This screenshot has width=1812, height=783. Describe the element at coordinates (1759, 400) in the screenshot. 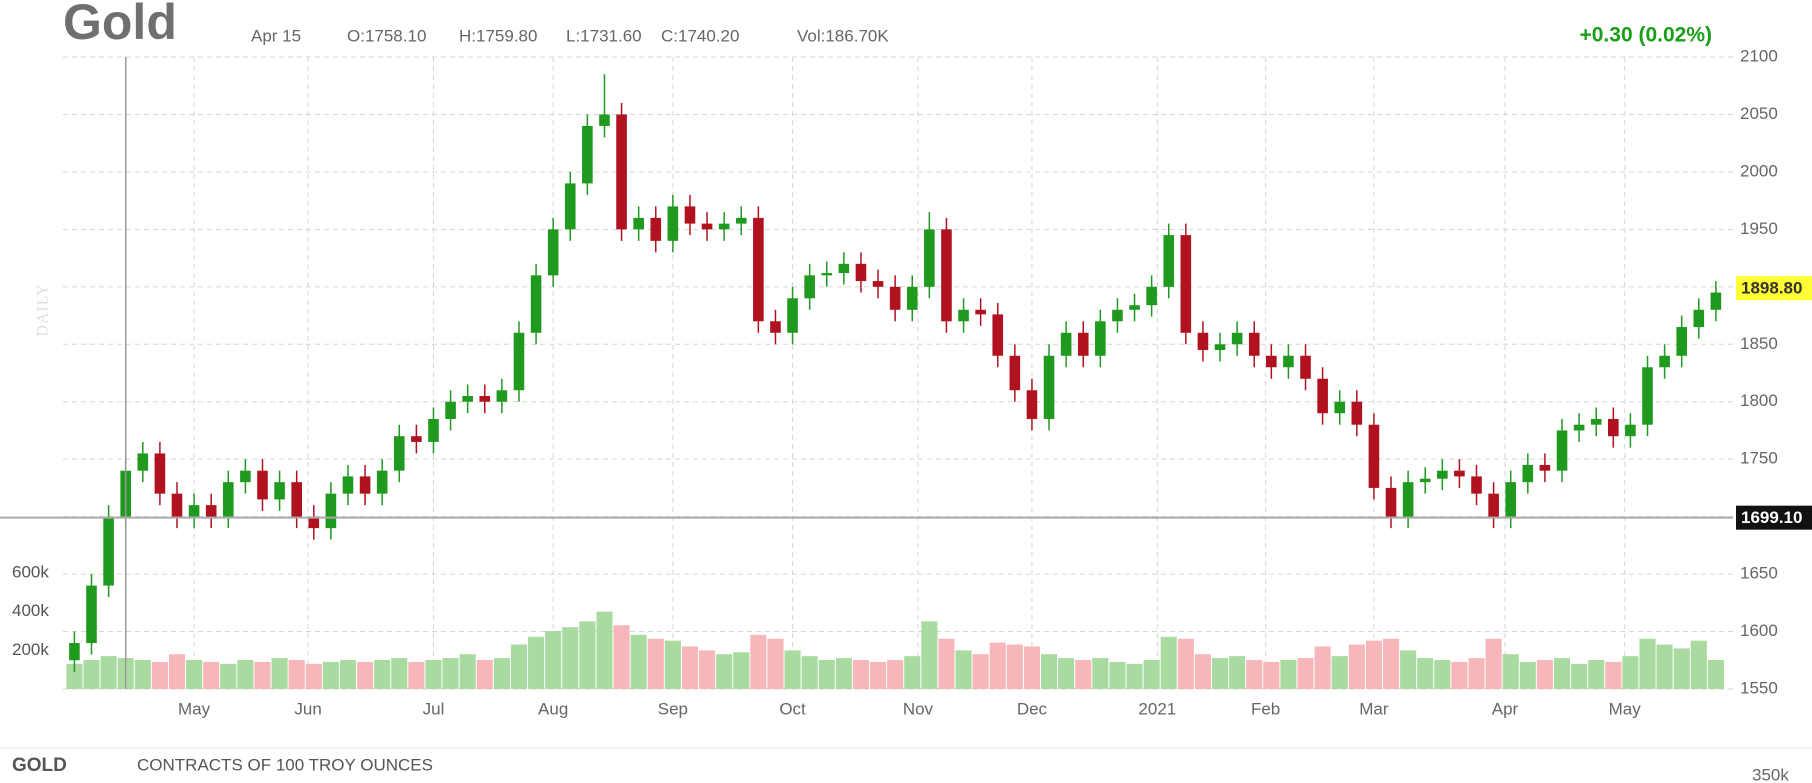

I see `y-tick-label: 1800` at that location.